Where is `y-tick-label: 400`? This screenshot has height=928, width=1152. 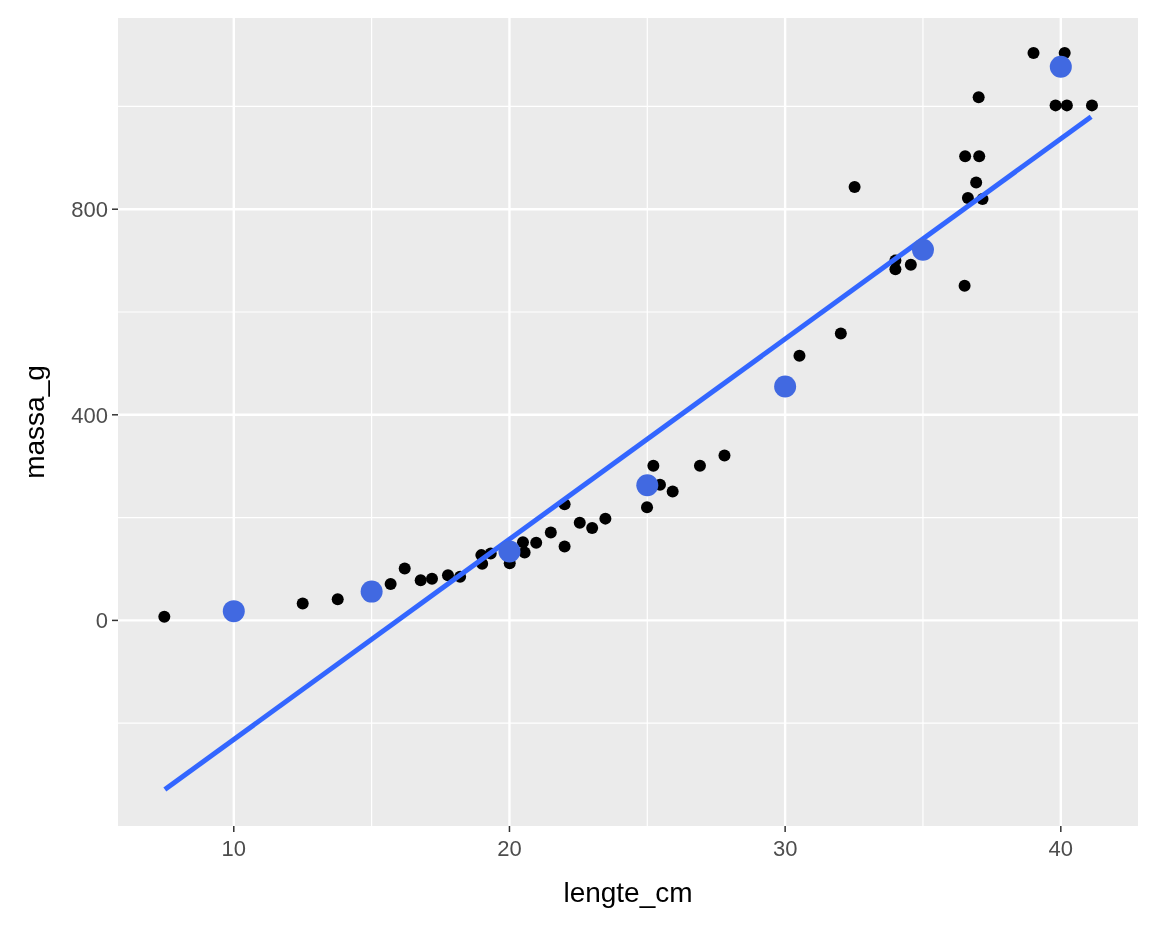
y-tick-label: 400 is located at coordinates (89, 415).